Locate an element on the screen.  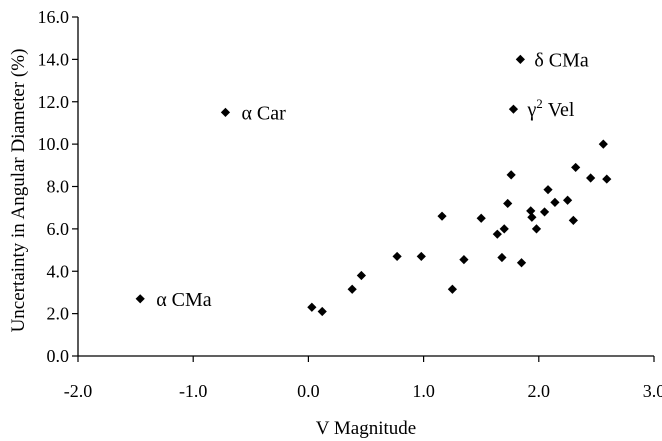
y-axis-title: Uncertainty in Angular Diameter (%) is located at coordinates (18, 191).